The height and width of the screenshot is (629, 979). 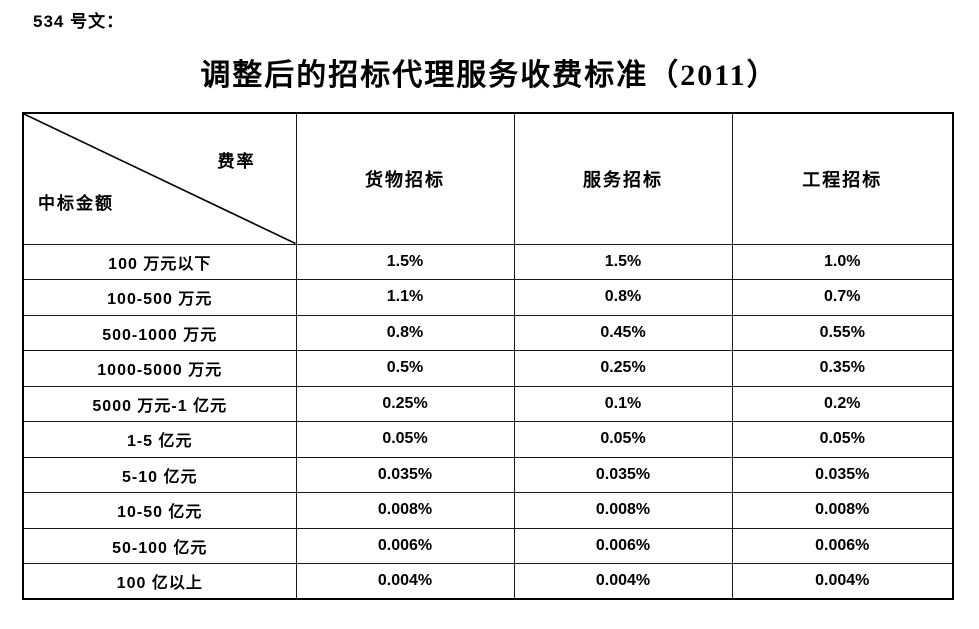 I want to click on table-row: 100 亿以上 0.004% 0.004% 0.004%, so click(x=488, y=581).